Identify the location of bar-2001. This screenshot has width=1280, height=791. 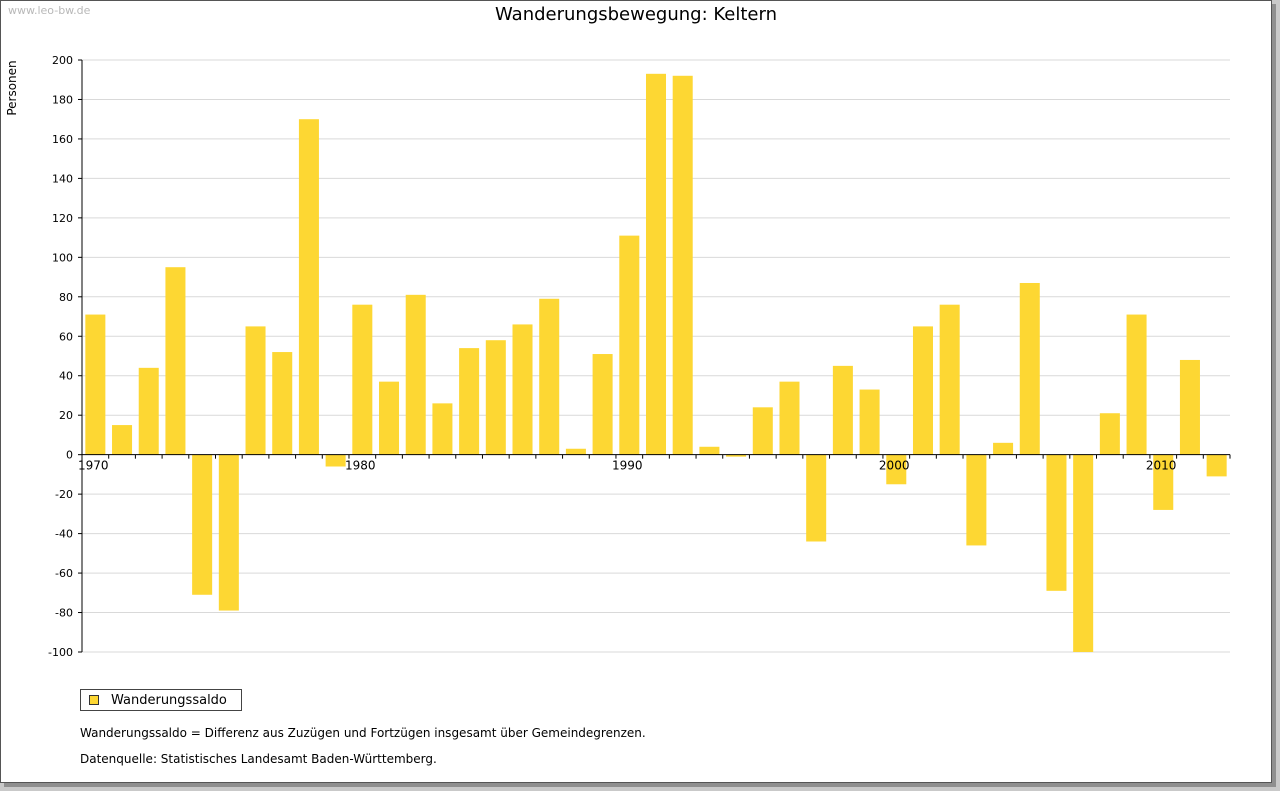
(922, 390).